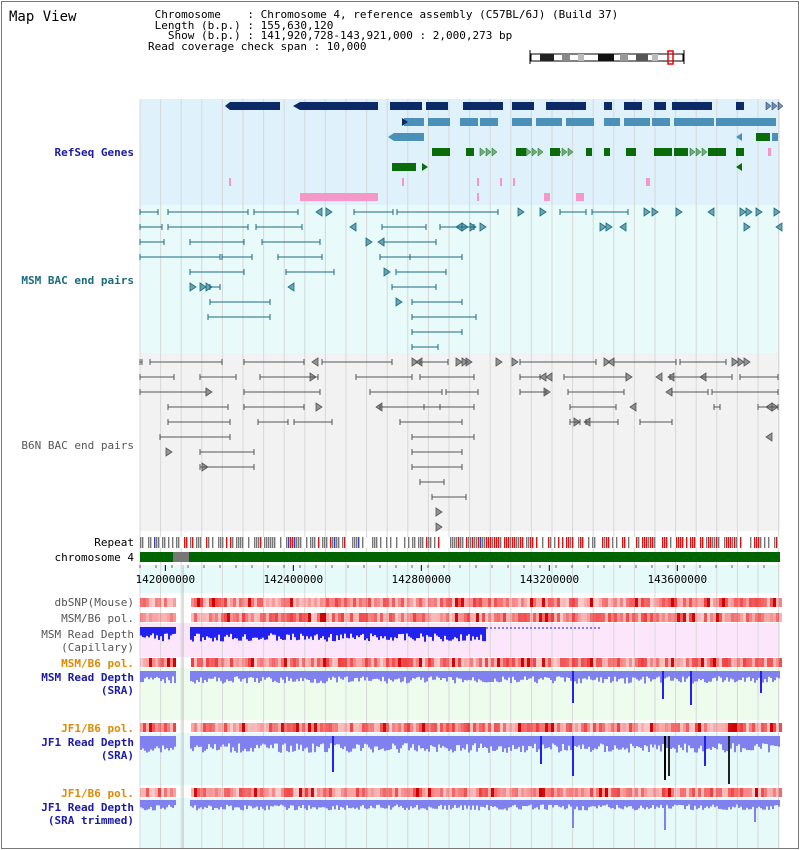 The image size is (800, 850). Describe the element at coordinates (114, 542) in the screenshot. I see `label-repeat: Repeat` at that location.